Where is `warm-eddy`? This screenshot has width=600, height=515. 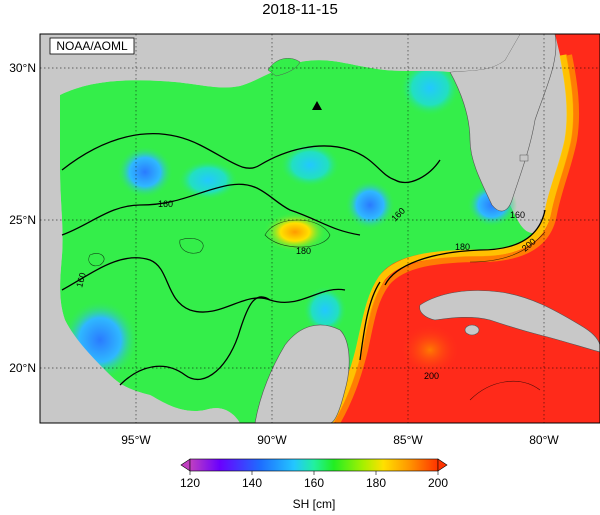
warm-eddy is located at coordinates (295, 232).